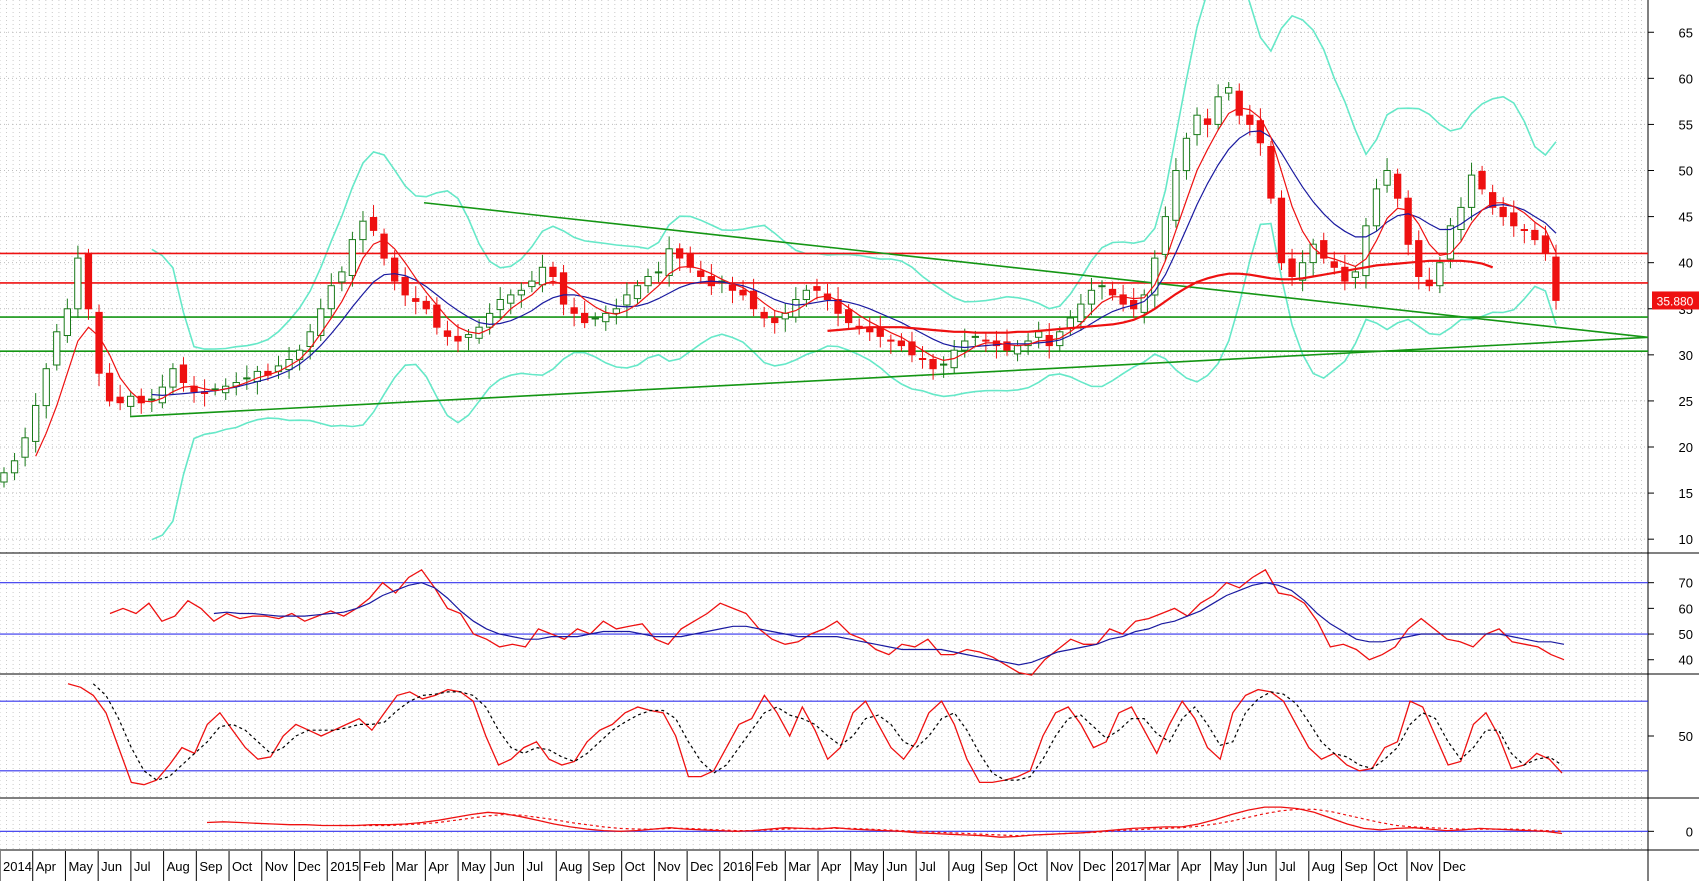 This screenshot has height=886, width=1699. Describe the element at coordinates (1686, 355) in the screenshot. I see `price-tick-label: 30` at that location.